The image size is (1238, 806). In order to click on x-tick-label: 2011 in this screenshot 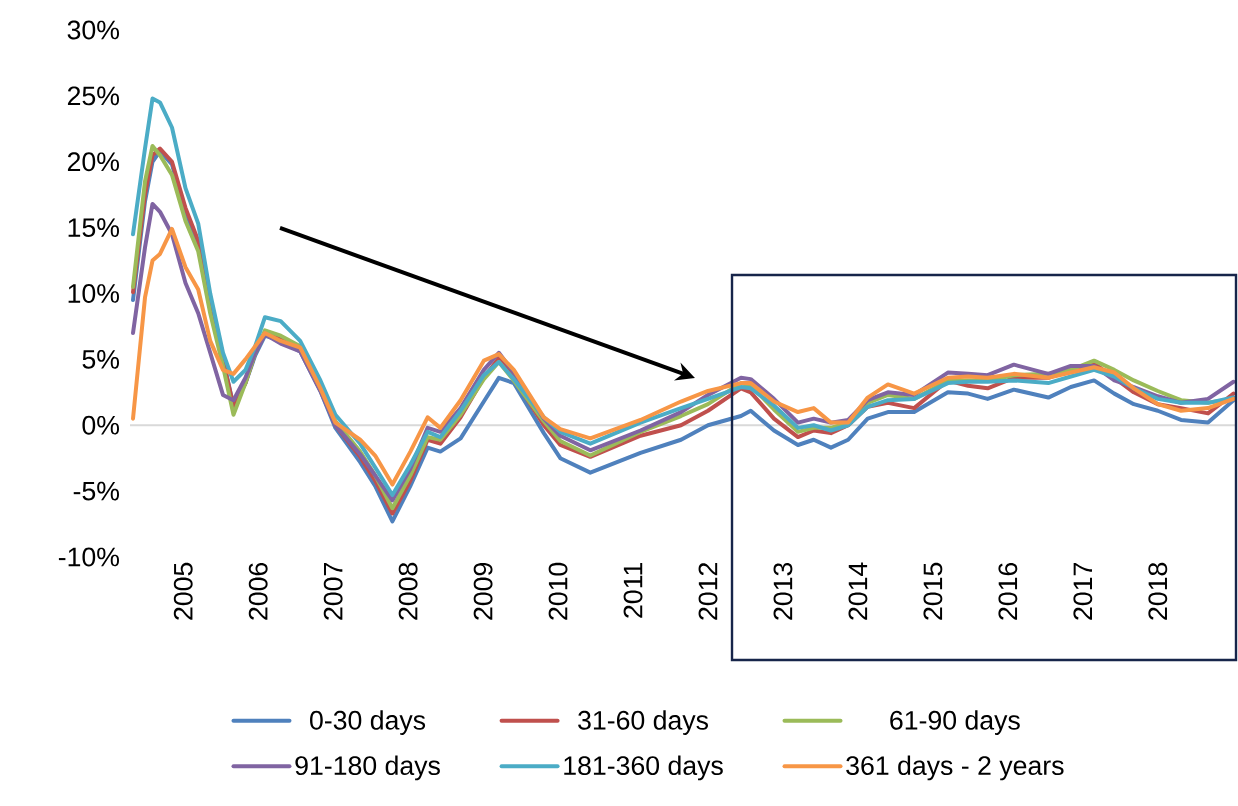, I will do `click(633, 590)`.